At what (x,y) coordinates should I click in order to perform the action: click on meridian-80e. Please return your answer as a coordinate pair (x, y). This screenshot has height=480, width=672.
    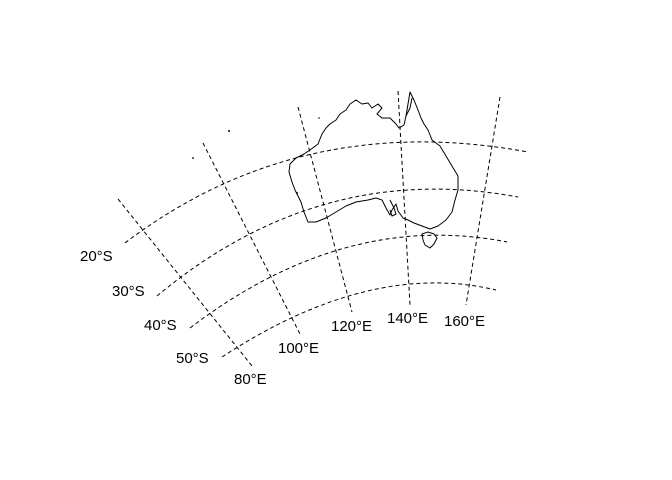
    Looking at the image, I should click on (185, 282).